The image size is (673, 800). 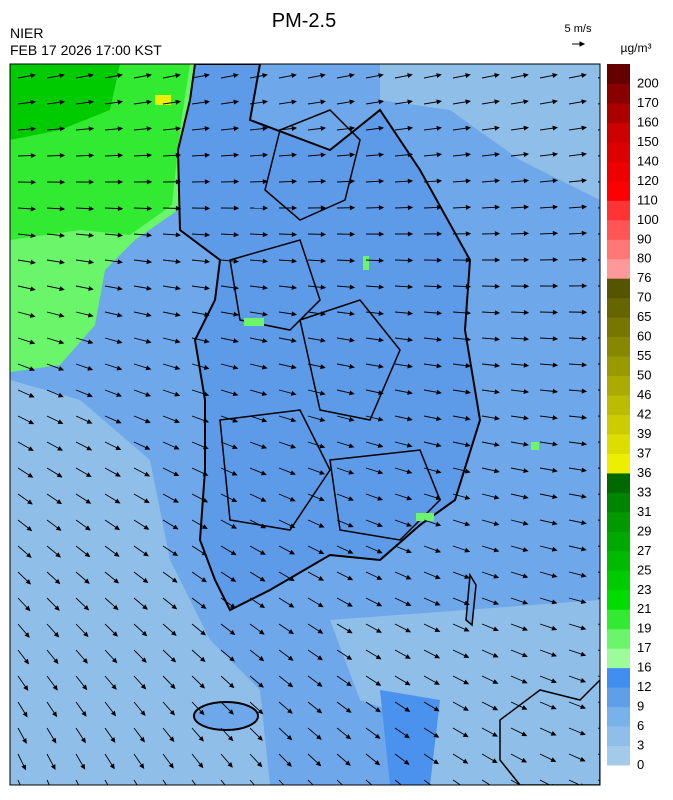 What do you see at coordinates (644, 569) in the screenshot?
I see `colorbar-label: 25` at bounding box center [644, 569].